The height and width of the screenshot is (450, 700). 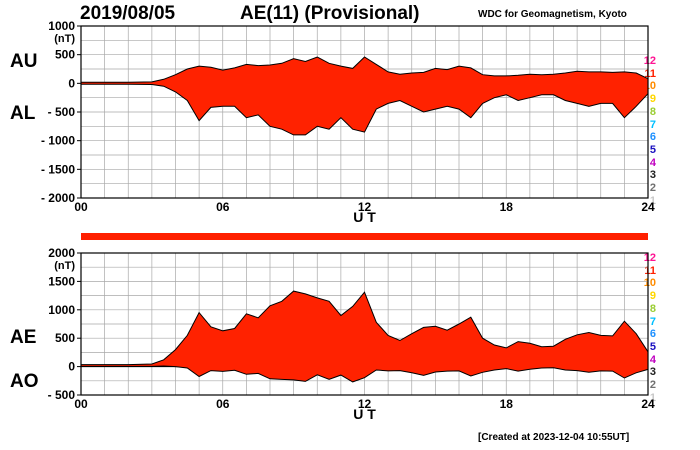 What do you see at coordinates (58, 169) in the screenshot?
I see `y-tick-label: - 1500` at bounding box center [58, 169].